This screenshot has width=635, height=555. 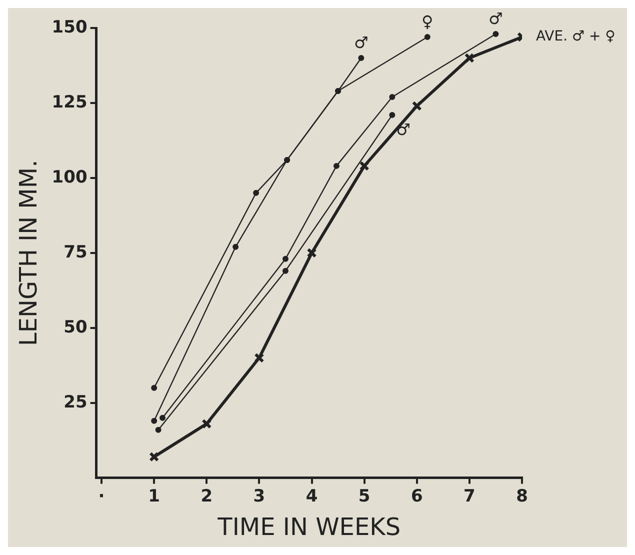 What do you see at coordinates (76, 327) in the screenshot?
I see `y-tick-label: 50` at bounding box center [76, 327].